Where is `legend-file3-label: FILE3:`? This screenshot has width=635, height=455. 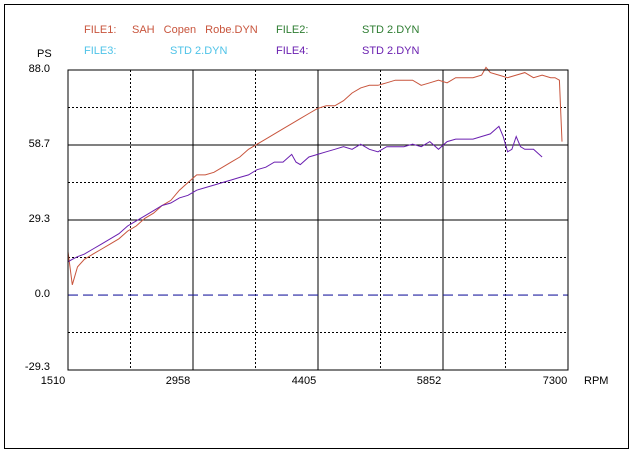 legend-file3-label: FILE3: is located at coordinates (100, 51).